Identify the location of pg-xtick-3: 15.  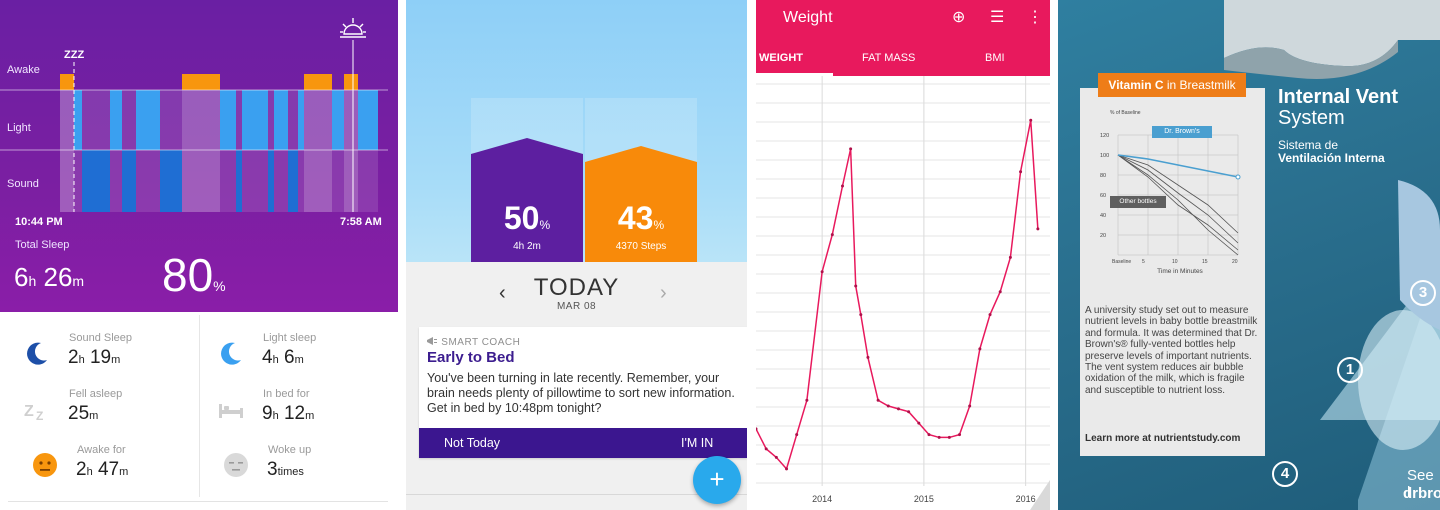
(1205, 262).